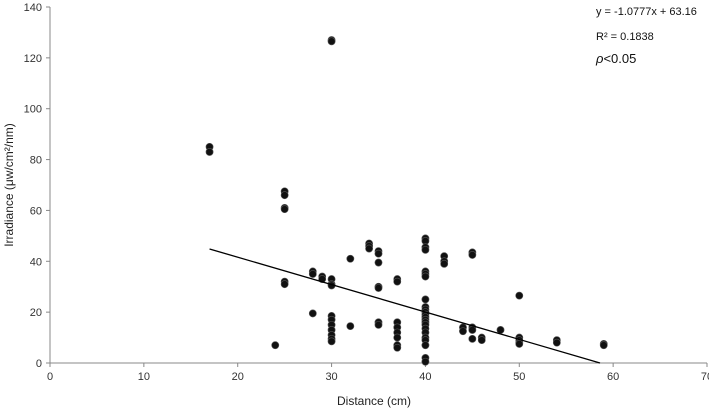 The width and height of the screenshot is (709, 411). What do you see at coordinates (36, 211) in the screenshot?
I see `y-tick-label: 60` at bounding box center [36, 211].